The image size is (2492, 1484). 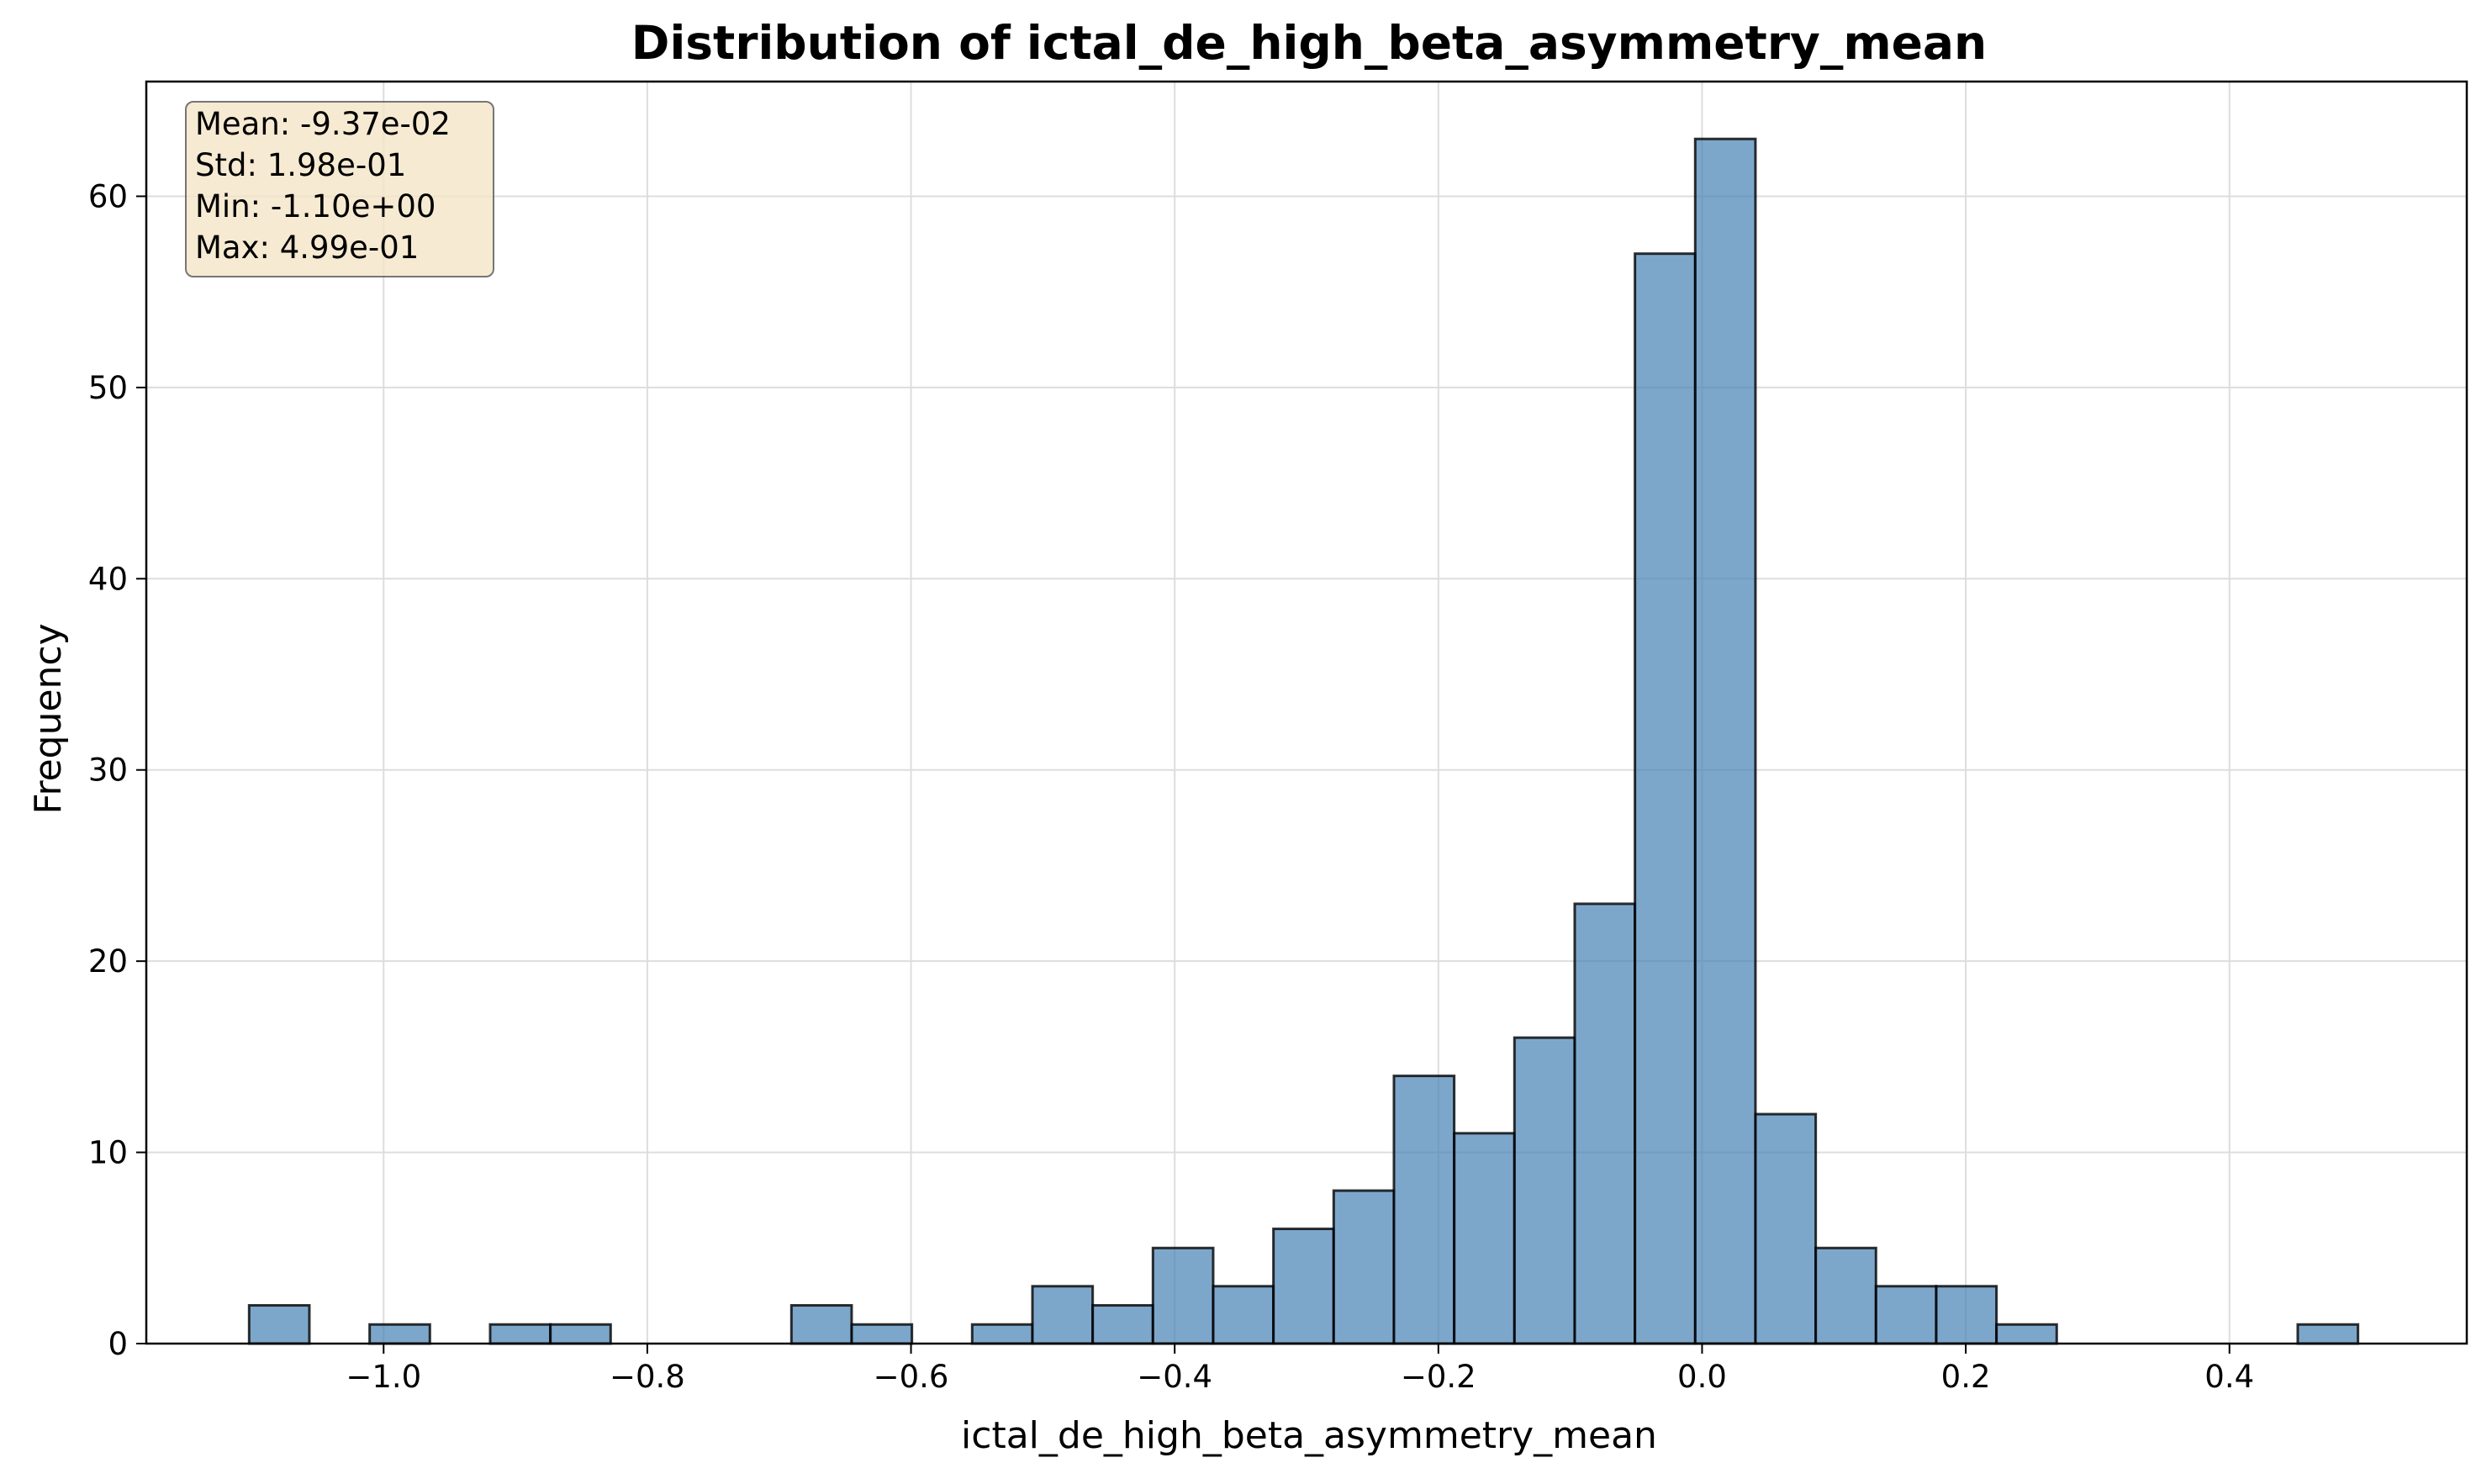 I want to click on y-tick-label: 0, so click(x=118, y=1344).